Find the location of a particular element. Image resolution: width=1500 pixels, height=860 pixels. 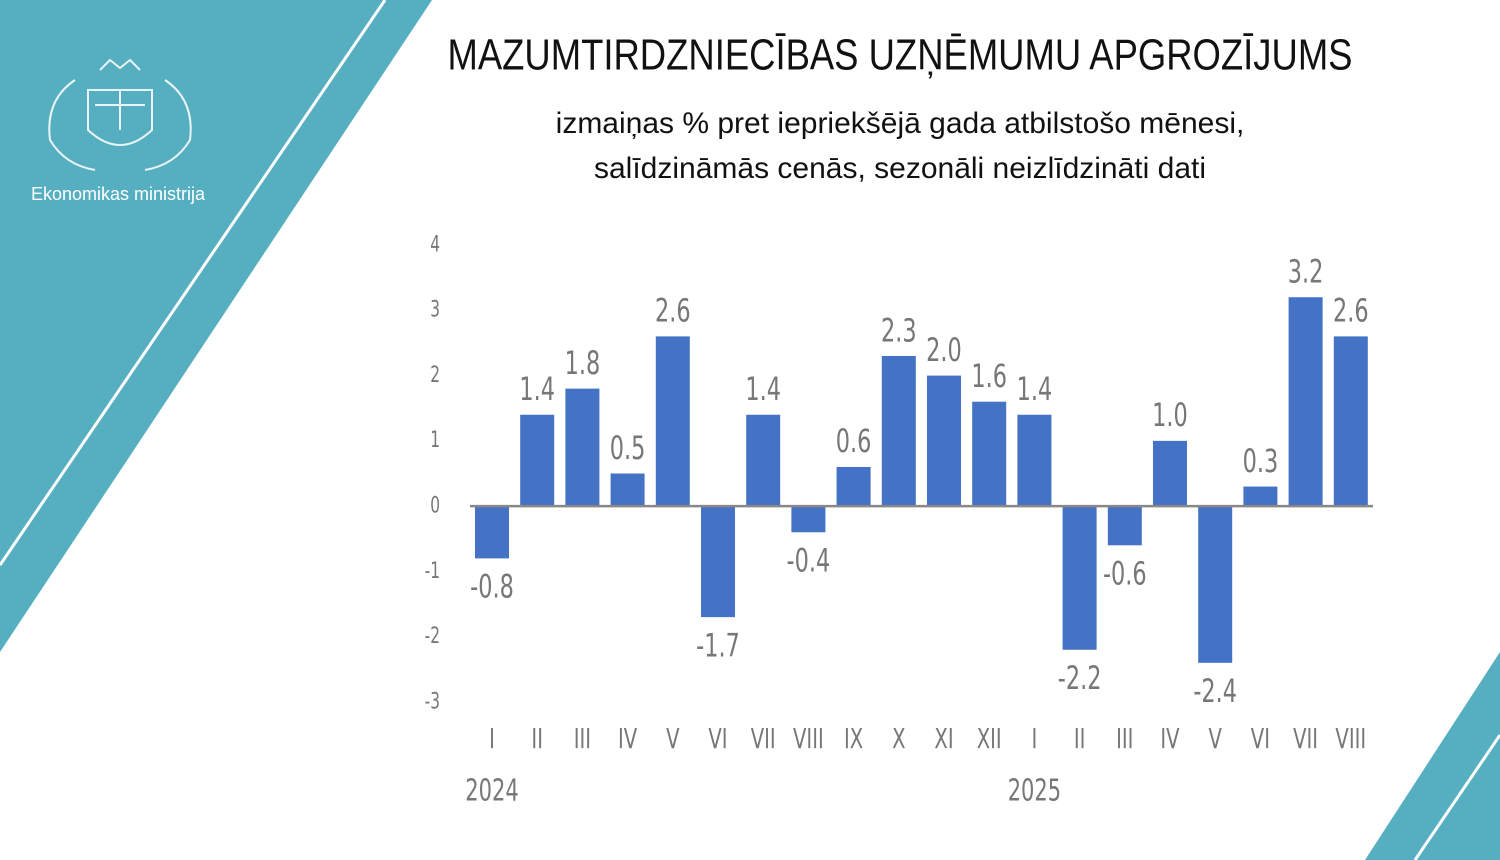

data-label: -0.8 is located at coordinates (492, 587).